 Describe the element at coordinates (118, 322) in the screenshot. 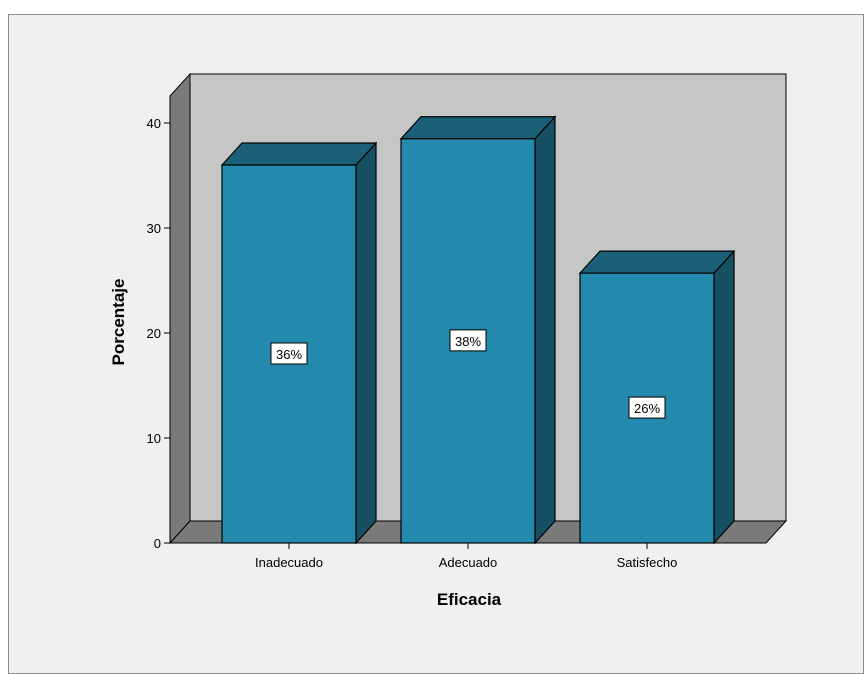

I see `y-axis-title: Porcentaje` at that location.